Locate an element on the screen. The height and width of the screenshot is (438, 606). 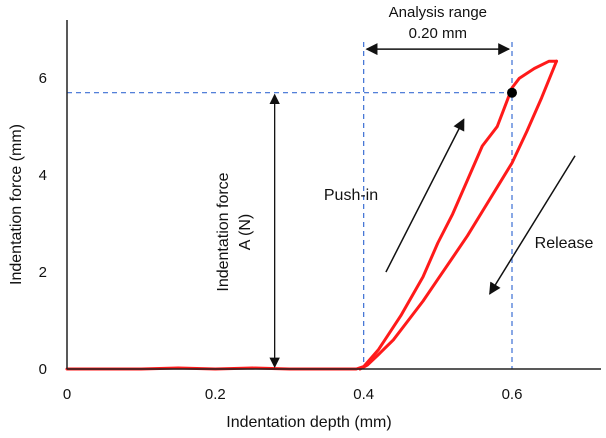
release-arrow is located at coordinates (532, 225).